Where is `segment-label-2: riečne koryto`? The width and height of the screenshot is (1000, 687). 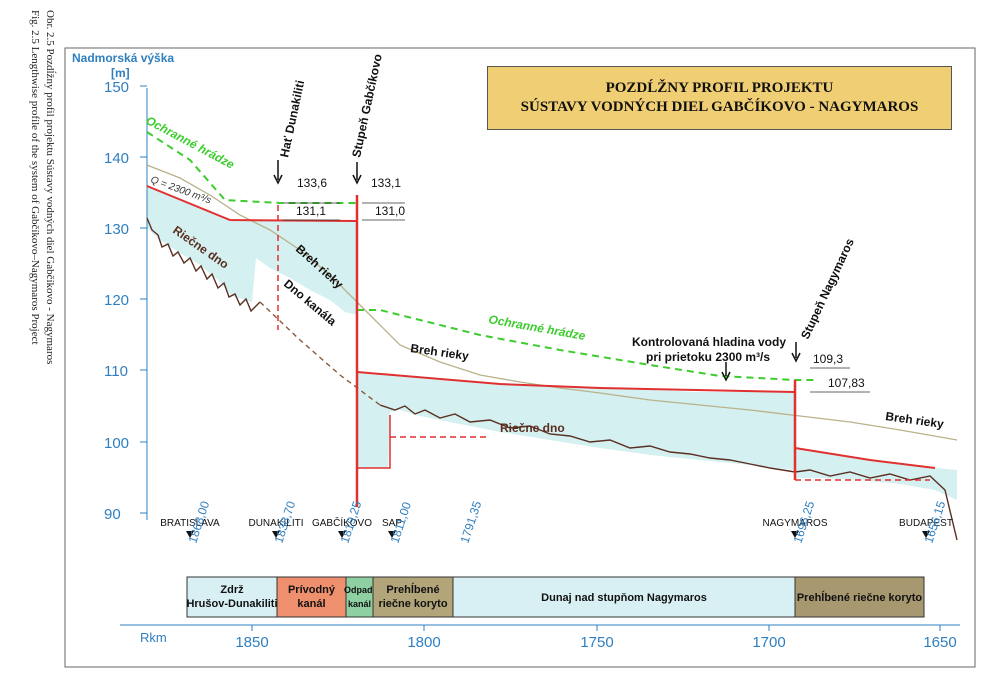
segment-label-2: riečne koryto is located at coordinates (412, 604).